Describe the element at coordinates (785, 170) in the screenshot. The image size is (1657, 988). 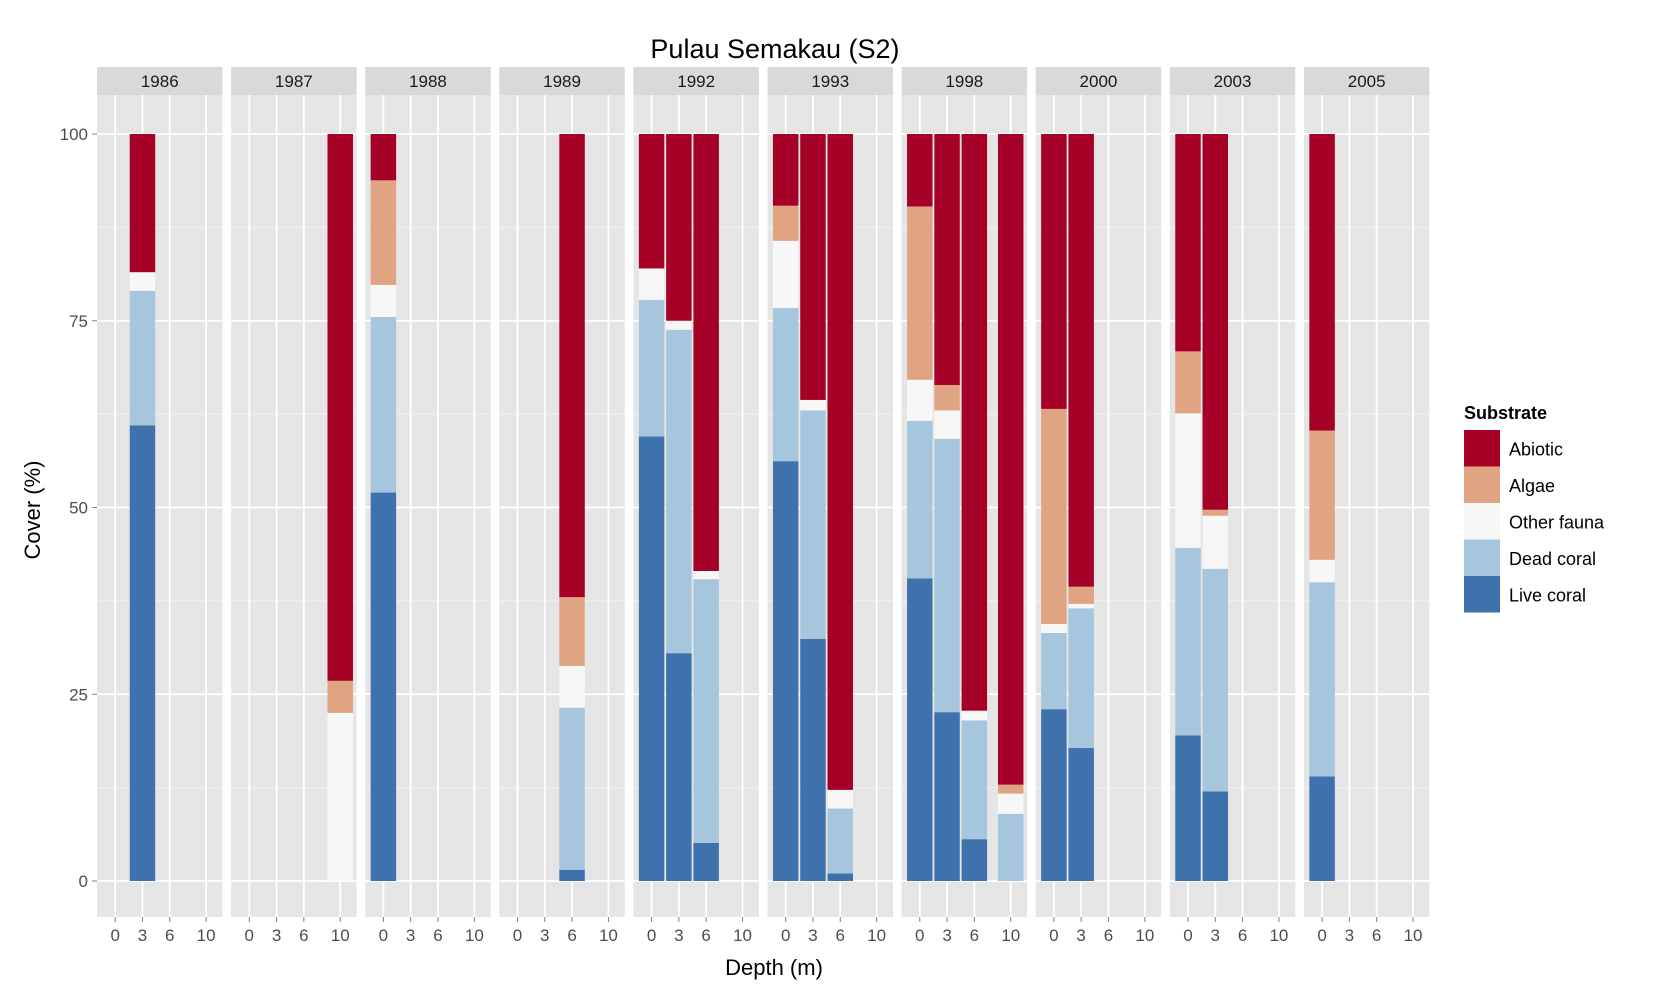
I see `facet-1993-bar-depth-0-abiotic` at that location.